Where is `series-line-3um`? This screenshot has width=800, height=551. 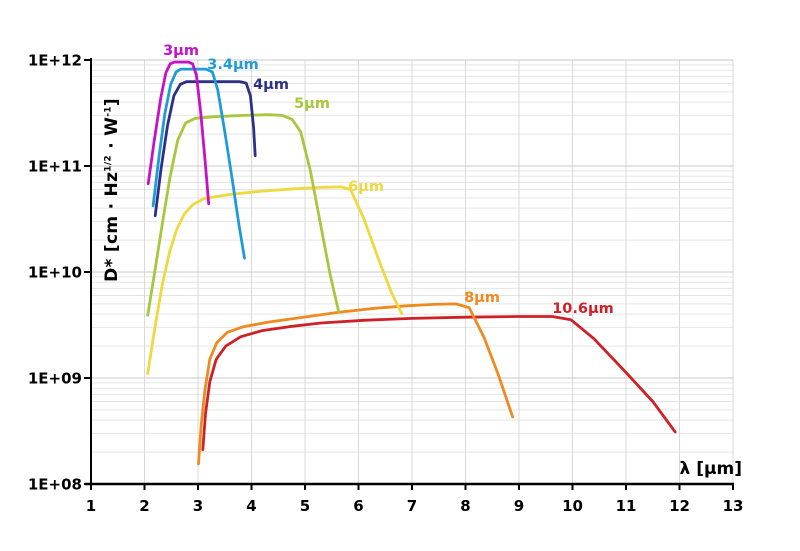 series-line-3um is located at coordinates (178, 133).